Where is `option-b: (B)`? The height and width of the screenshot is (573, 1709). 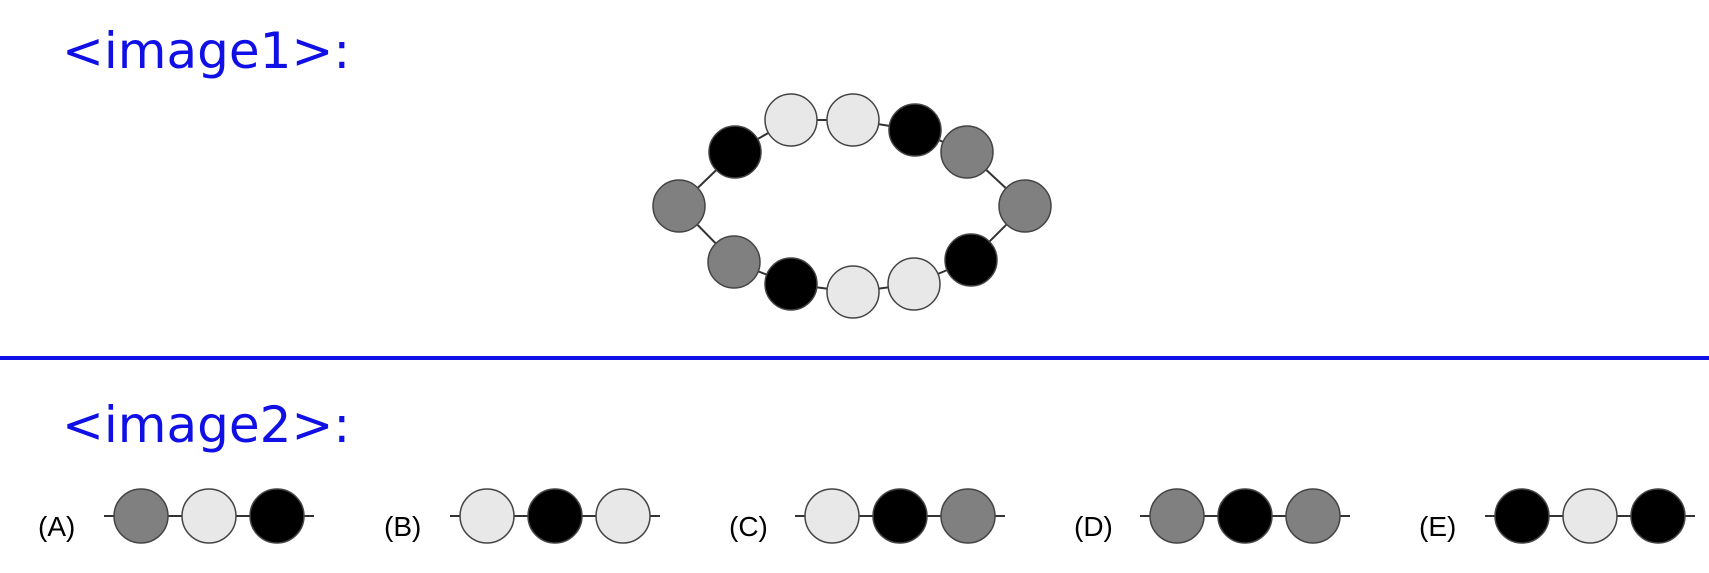
option-b: (B) is located at coordinates (522, 516).